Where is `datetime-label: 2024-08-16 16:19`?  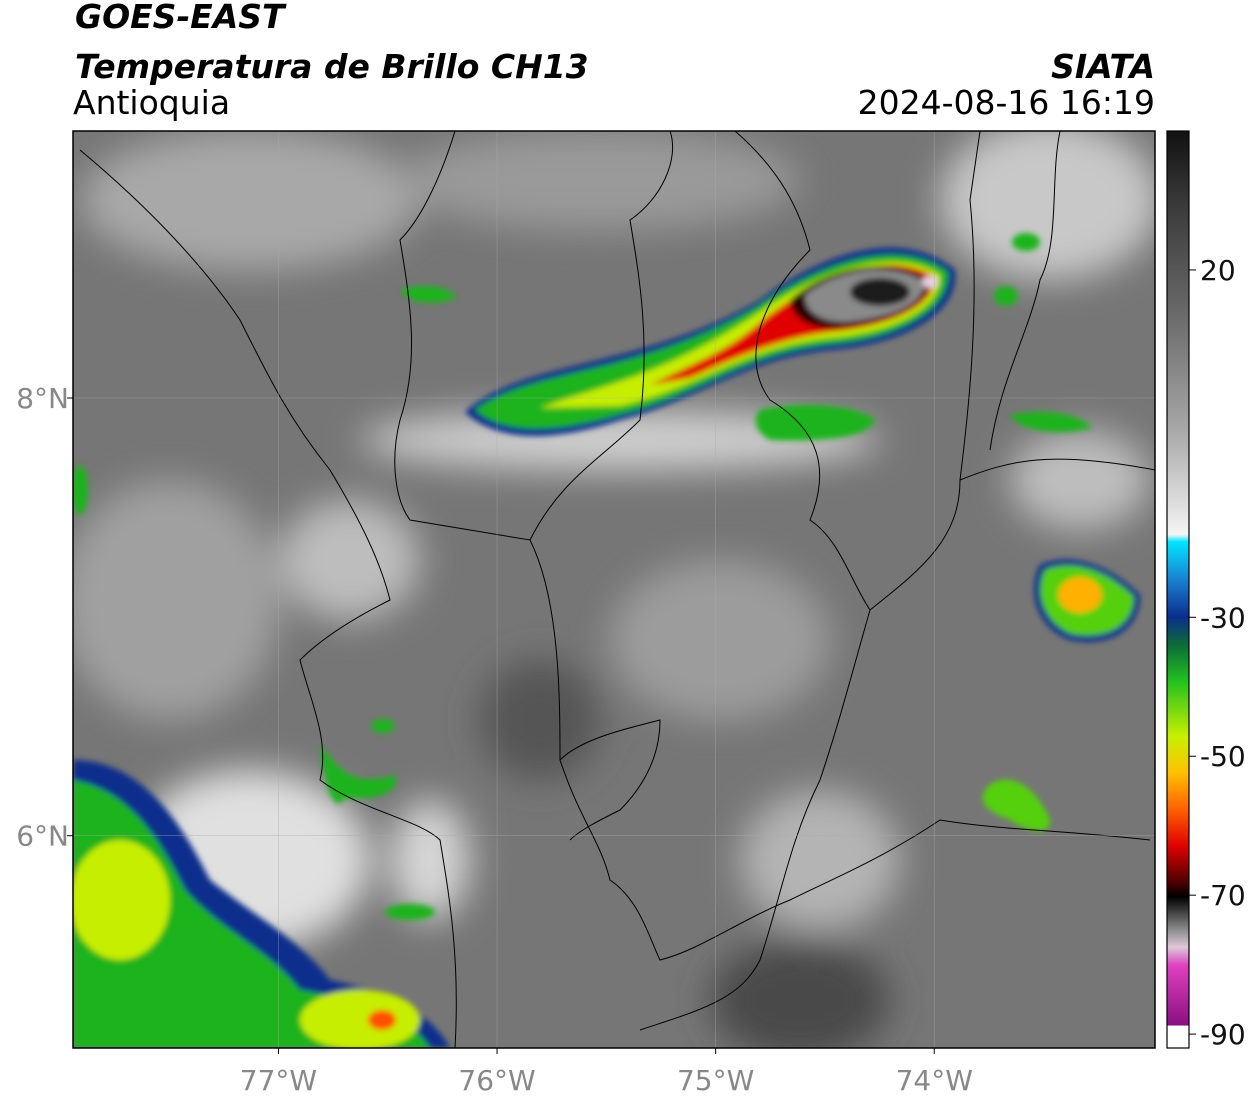
datetime-label: 2024-08-16 16:19 is located at coordinates (1006, 102).